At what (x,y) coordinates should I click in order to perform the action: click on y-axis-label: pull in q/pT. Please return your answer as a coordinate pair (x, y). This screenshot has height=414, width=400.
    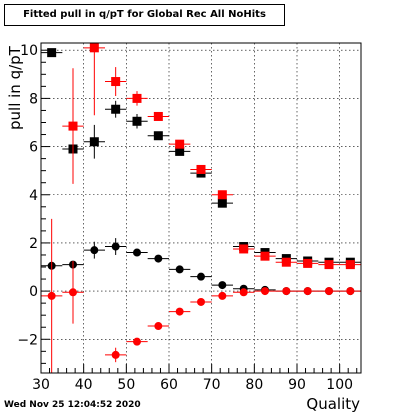
    Looking at the image, I should click on (15, 88).